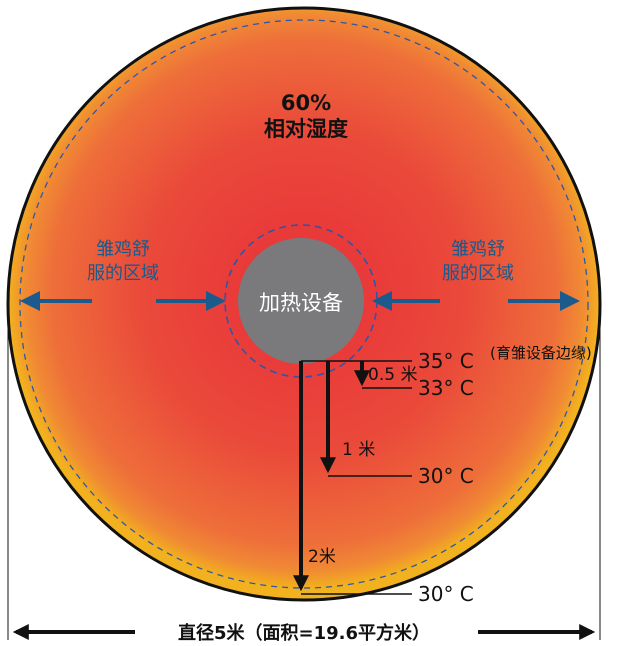 Image resolution: width=630 pixels, height=646 pixels. Describe the element at coordinates (392, 375) in the screenshot. I see `distance-0-5m: 0.5 米` at that location.